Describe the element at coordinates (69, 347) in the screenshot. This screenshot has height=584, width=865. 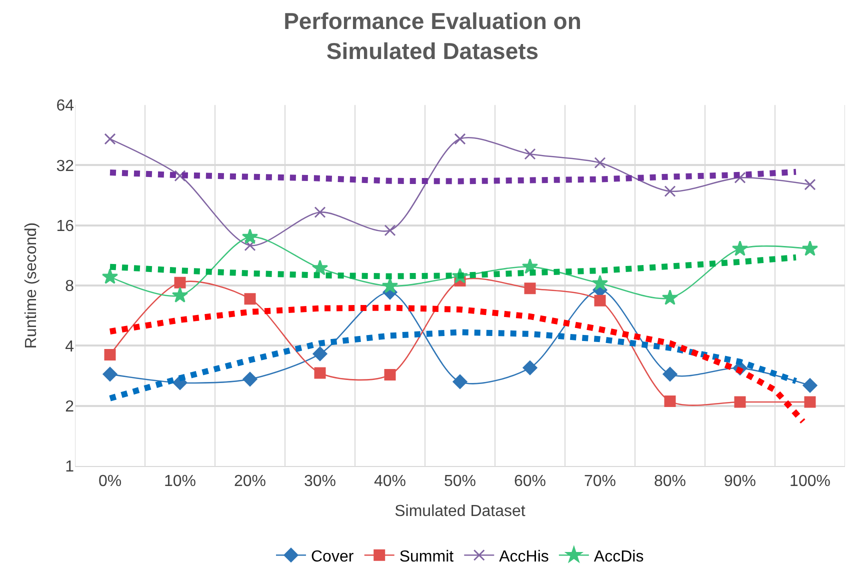
I see `y-tick-label: 4` at that location.